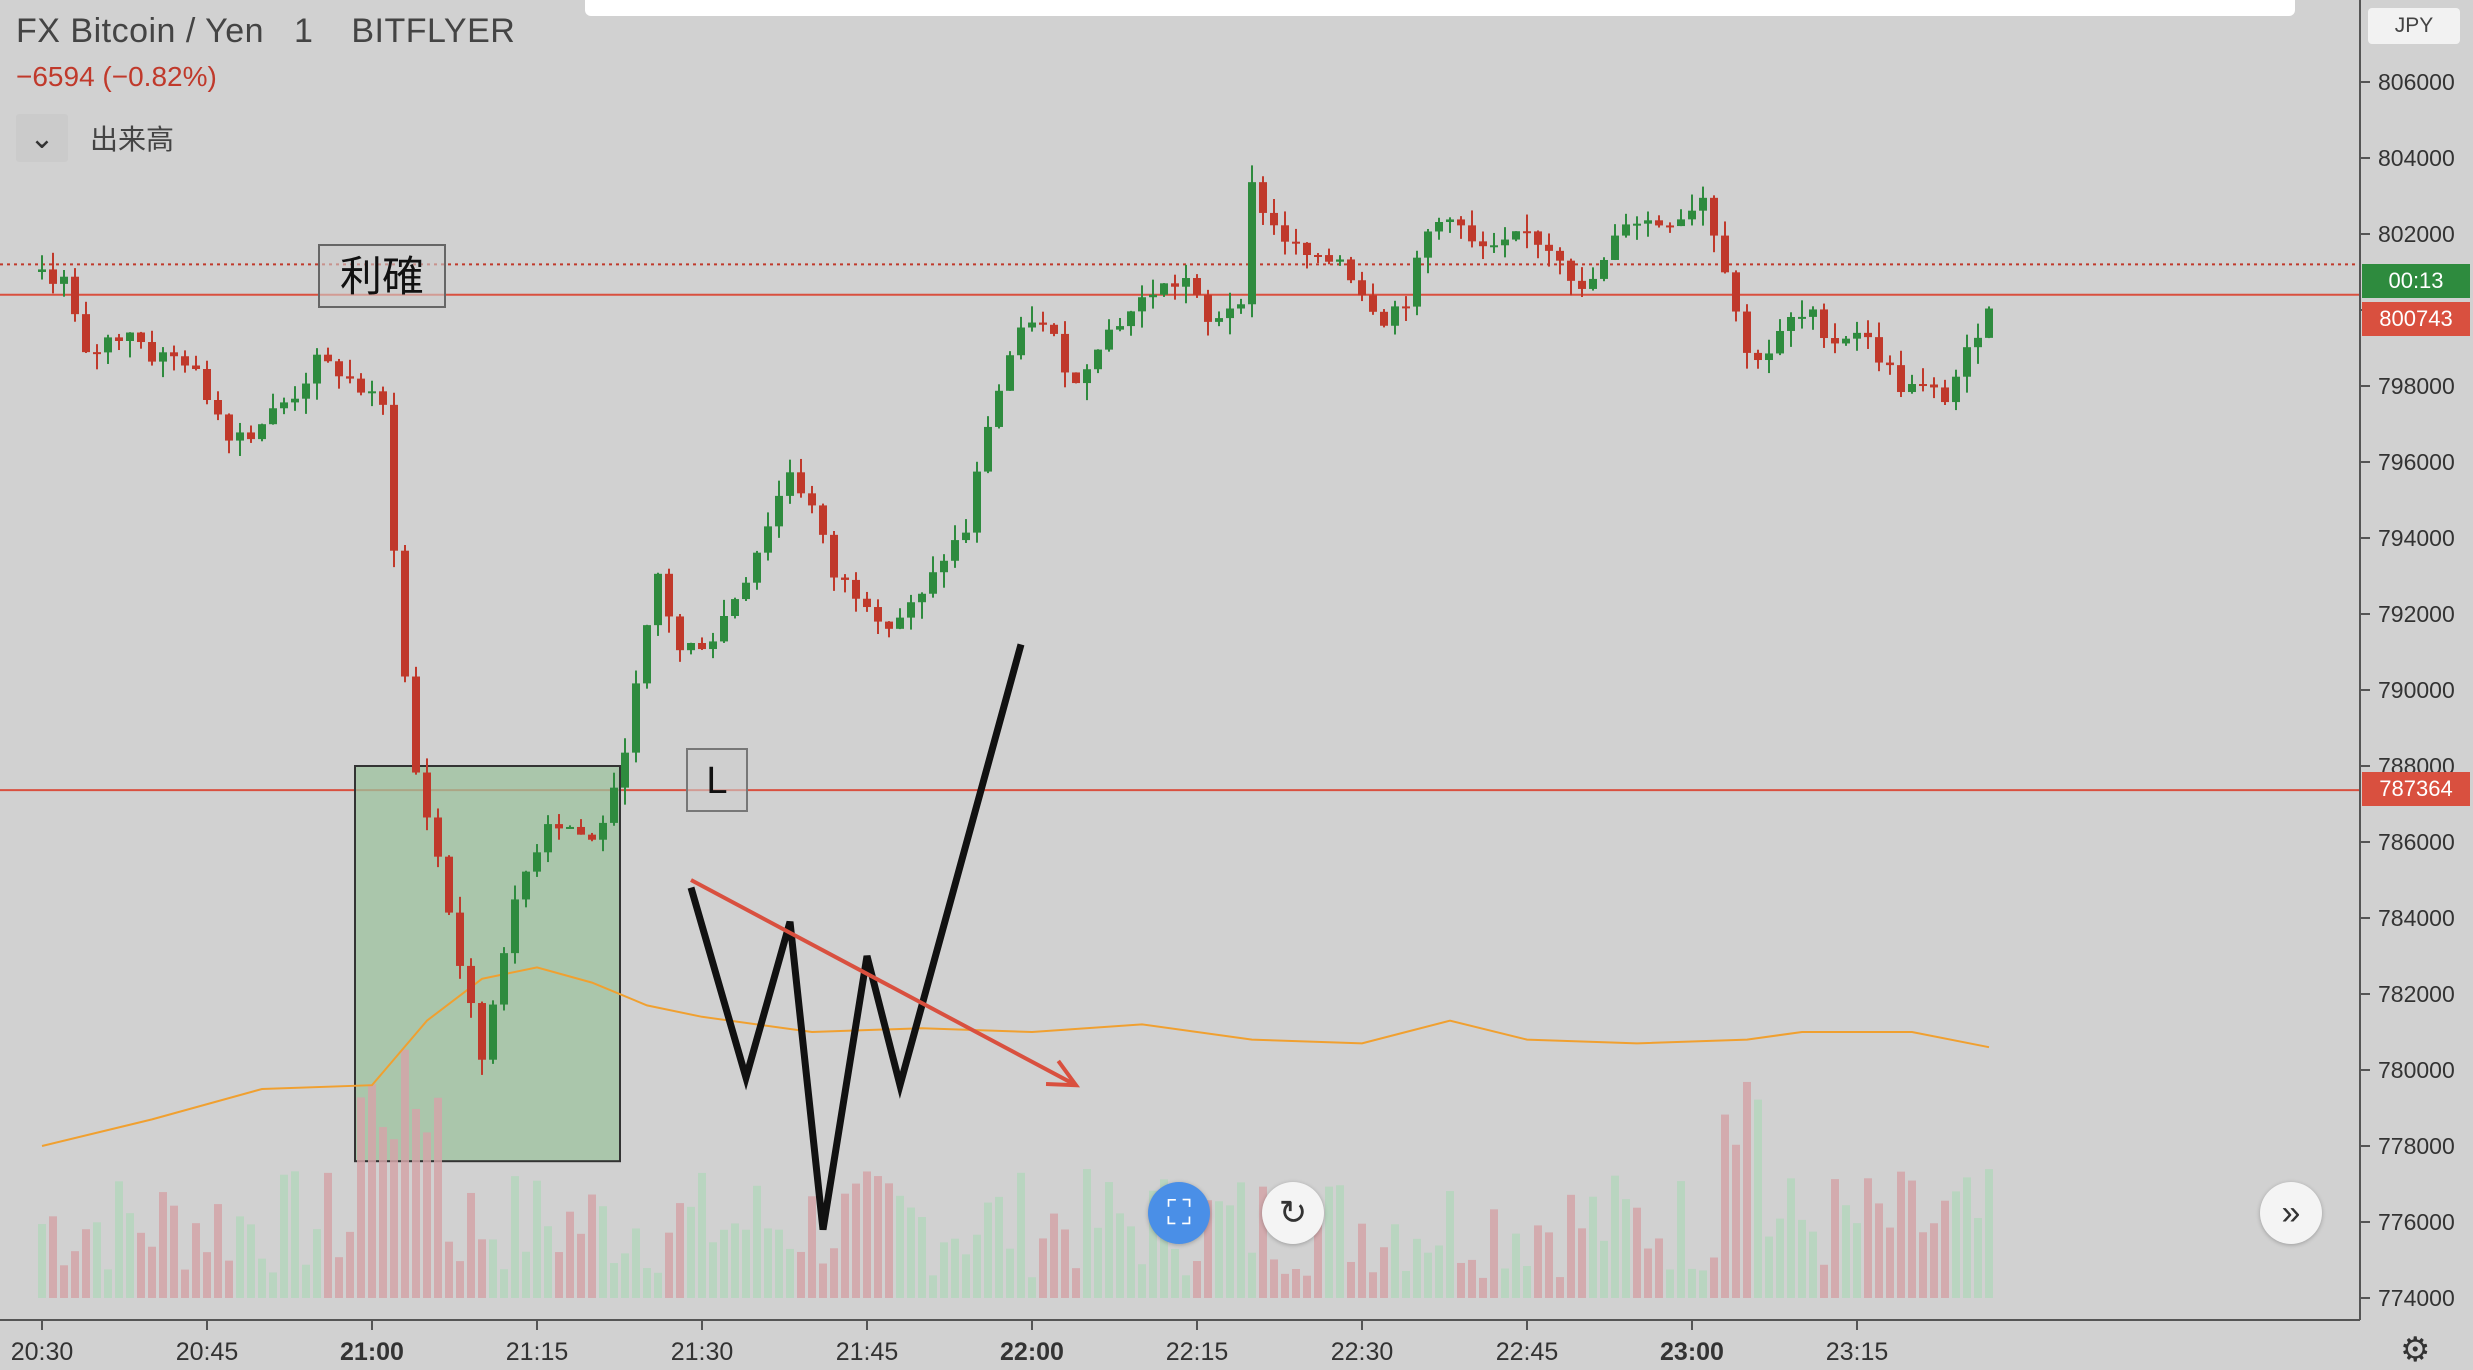 The image size is (2473, 1370). What do you see at coordinates (2415, 1350) in the screenshot?
I see `gear-icon: ⚙` at bounding box center [2415, 1350].